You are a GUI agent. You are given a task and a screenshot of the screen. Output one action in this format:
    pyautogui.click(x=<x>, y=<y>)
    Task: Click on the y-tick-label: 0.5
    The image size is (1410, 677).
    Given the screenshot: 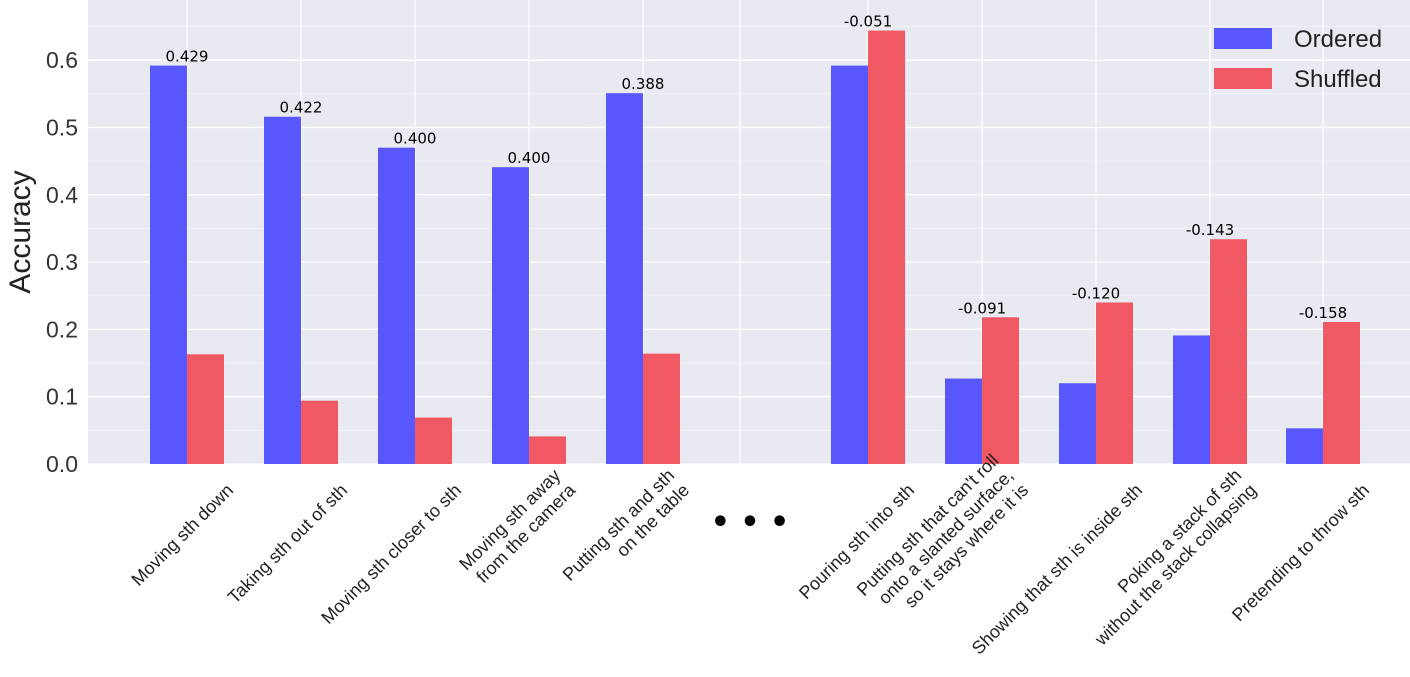 What is the action you would take?
    pyautogui.click(x=62, y=128)
    